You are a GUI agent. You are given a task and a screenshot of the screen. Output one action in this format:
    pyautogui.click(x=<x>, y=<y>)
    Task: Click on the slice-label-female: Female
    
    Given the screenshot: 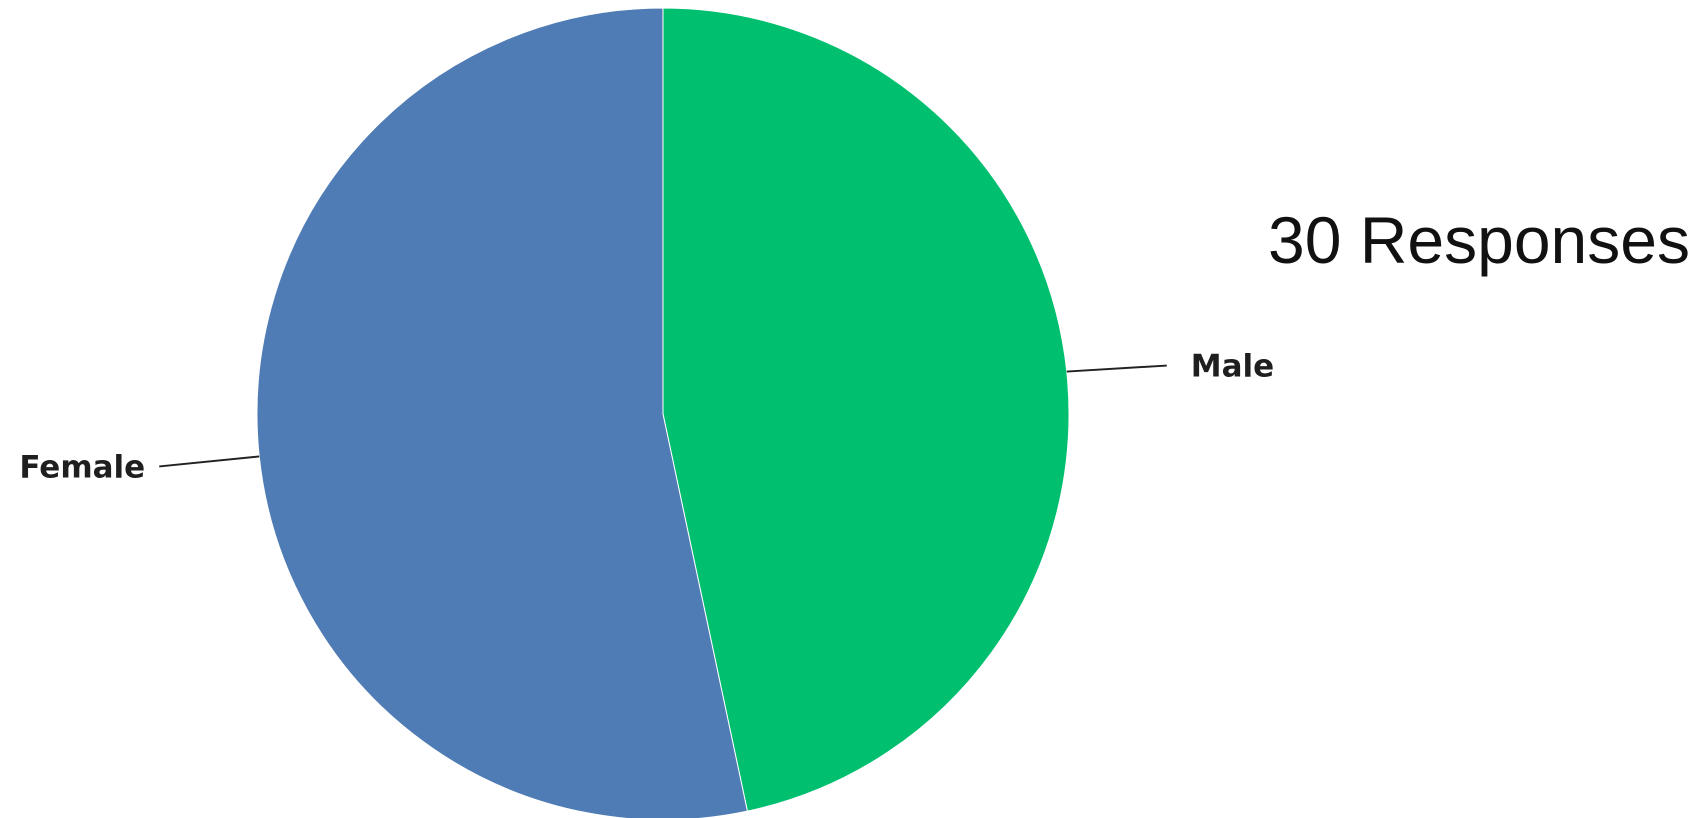 What is the action you would take?
    pyautogui.click(x=82, y=467)
    